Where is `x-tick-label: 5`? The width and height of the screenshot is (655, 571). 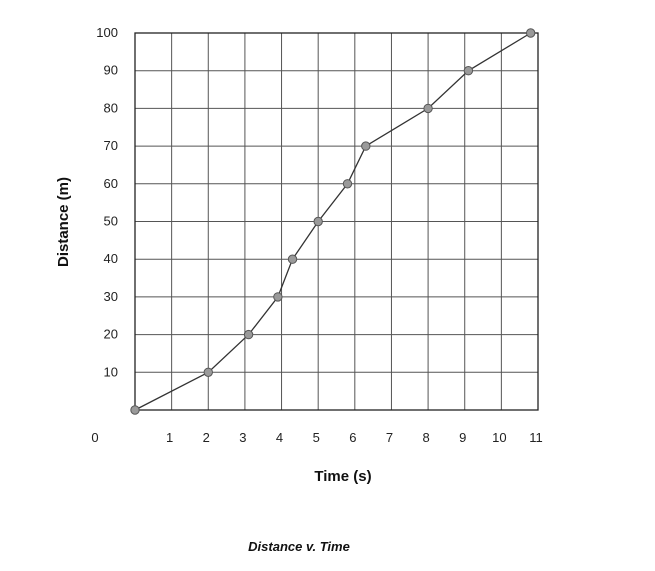 x-tick-label: 5 is located at coordinates (316, 437).